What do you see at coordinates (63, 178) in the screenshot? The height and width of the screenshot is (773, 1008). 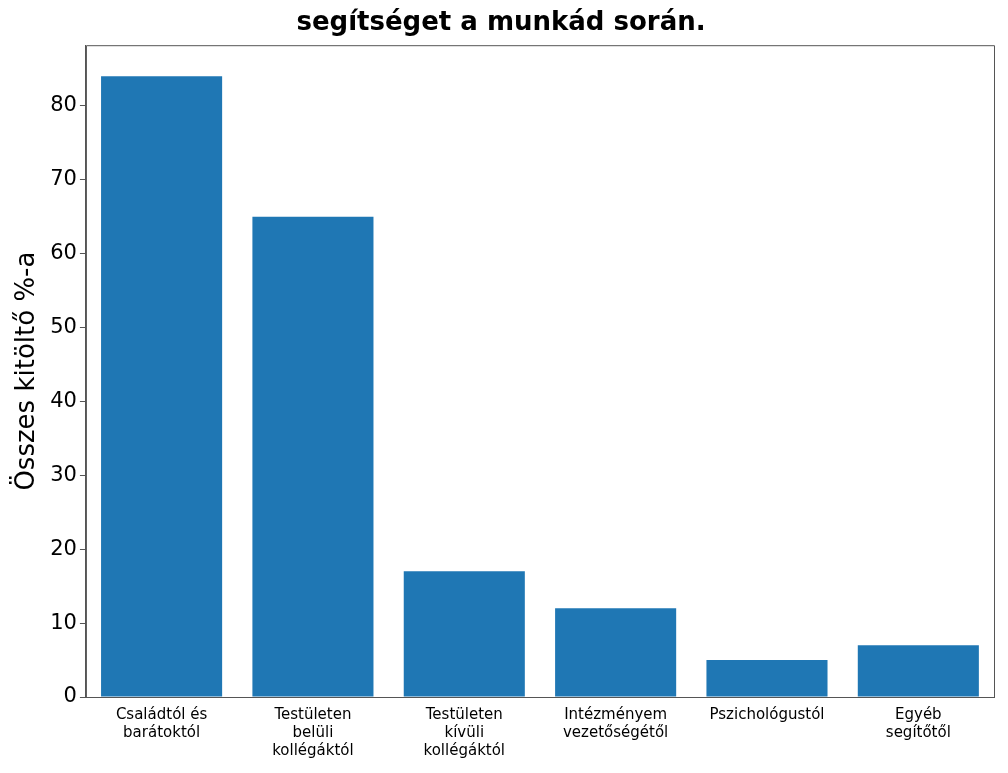 I see `y-tick-label: 70` at bounding box center [63, 178].